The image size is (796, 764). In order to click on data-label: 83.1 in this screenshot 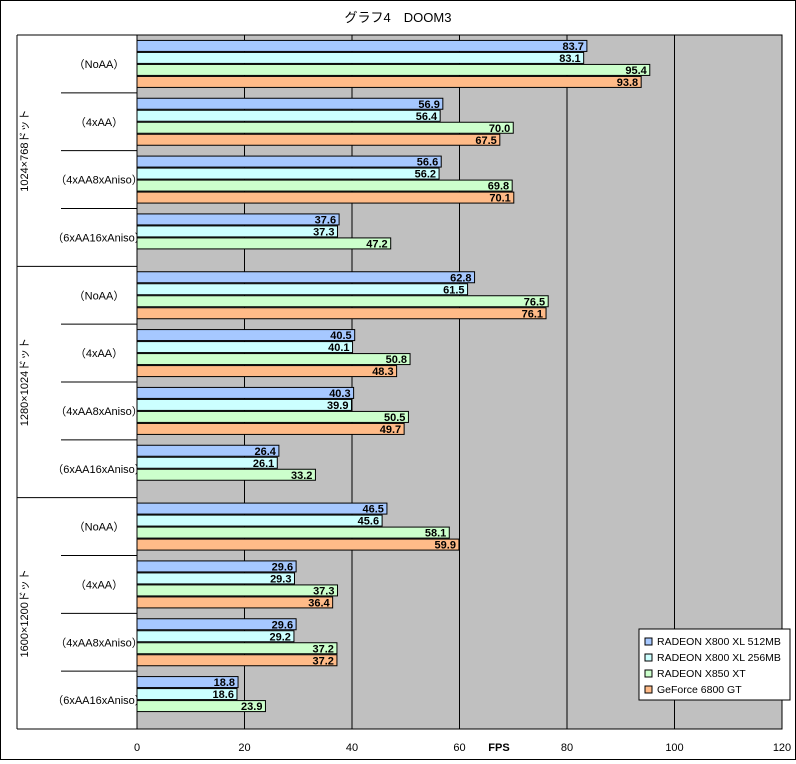, I will do `click(569, 59)`.